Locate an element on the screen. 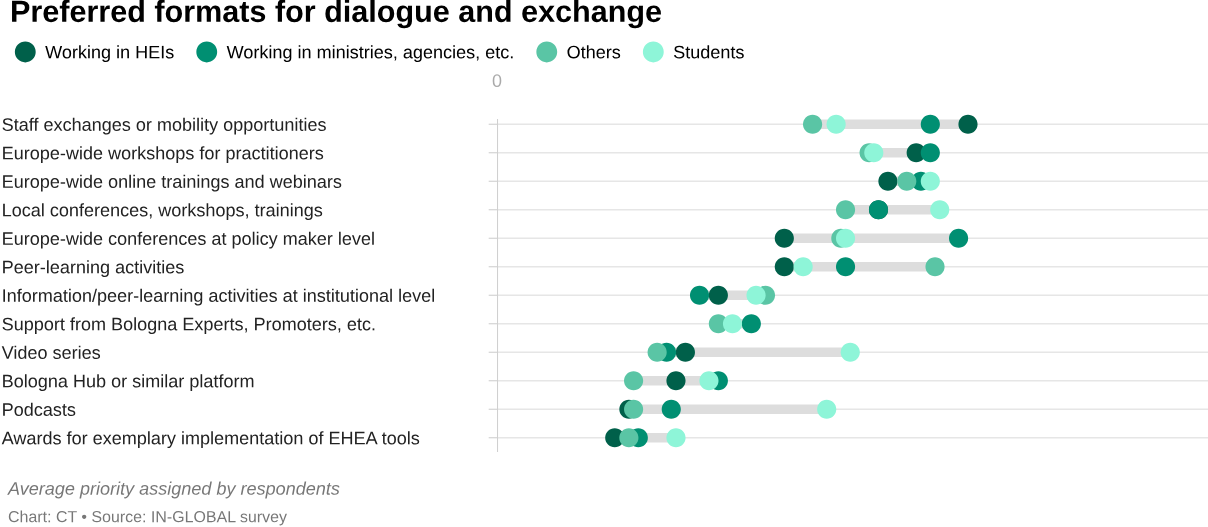 The width and height of the screenshot is (1208, 527). chart-title: Preferred formats for dialogue and exchange is located at coordinates (336, 14).